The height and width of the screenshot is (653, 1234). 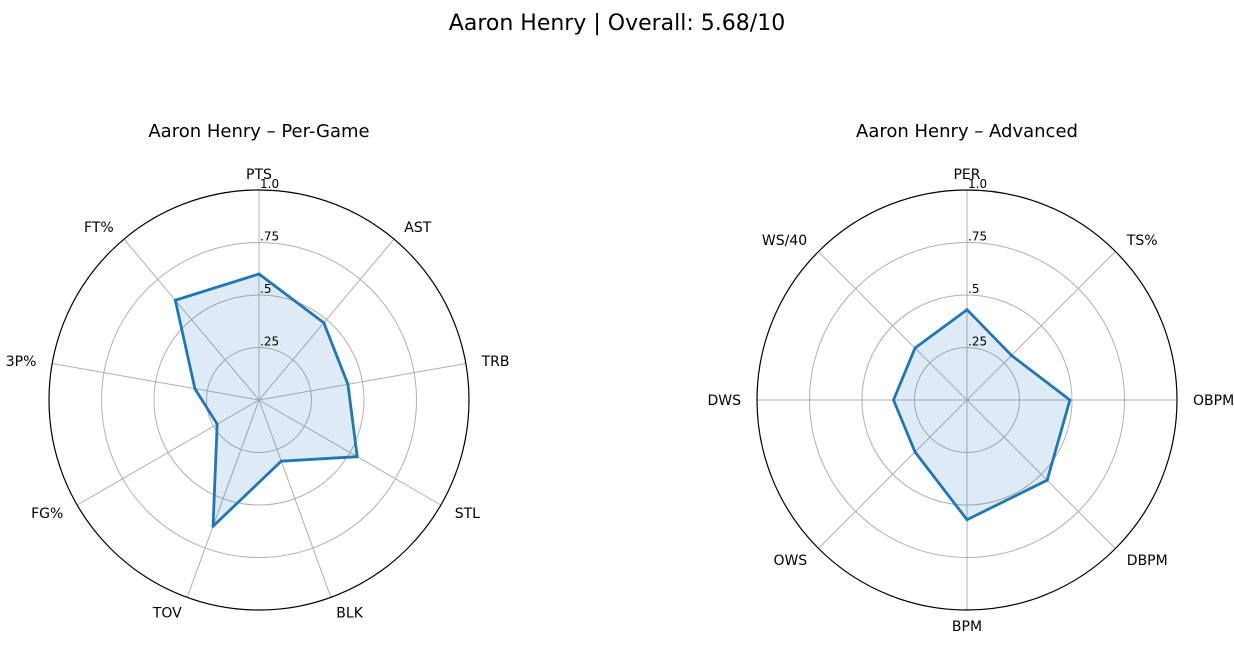 What do you see at coordinates (417, 228) in the screenshot?
I see `category-label-ast: AST` at bounding box center [417, 228].